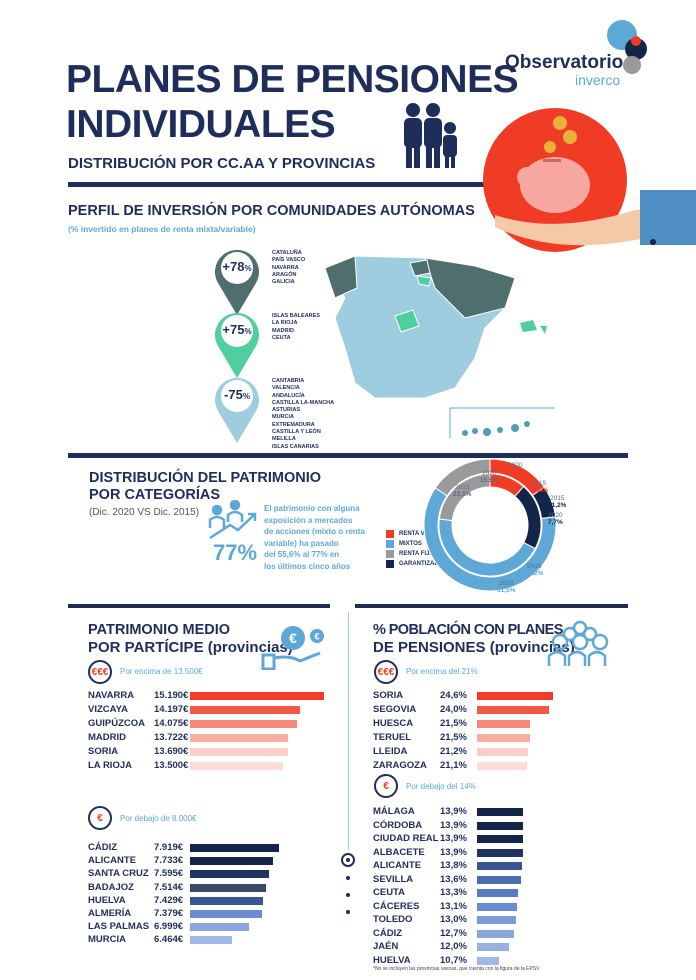 Image resolution: width=696 pixels, height=980 pixels. I want to click on pin-value: -75%, so click(237, 394).